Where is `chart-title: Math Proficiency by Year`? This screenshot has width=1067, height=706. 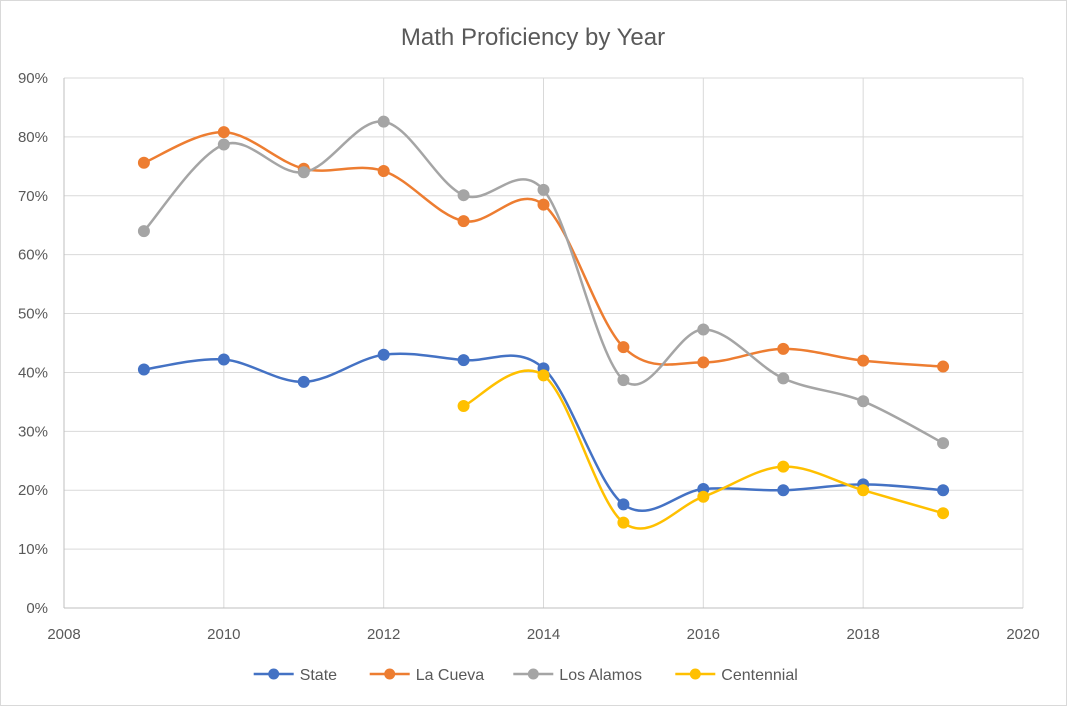
chart-title: Math Proficiency by Year is located at coordinates (533, 37).